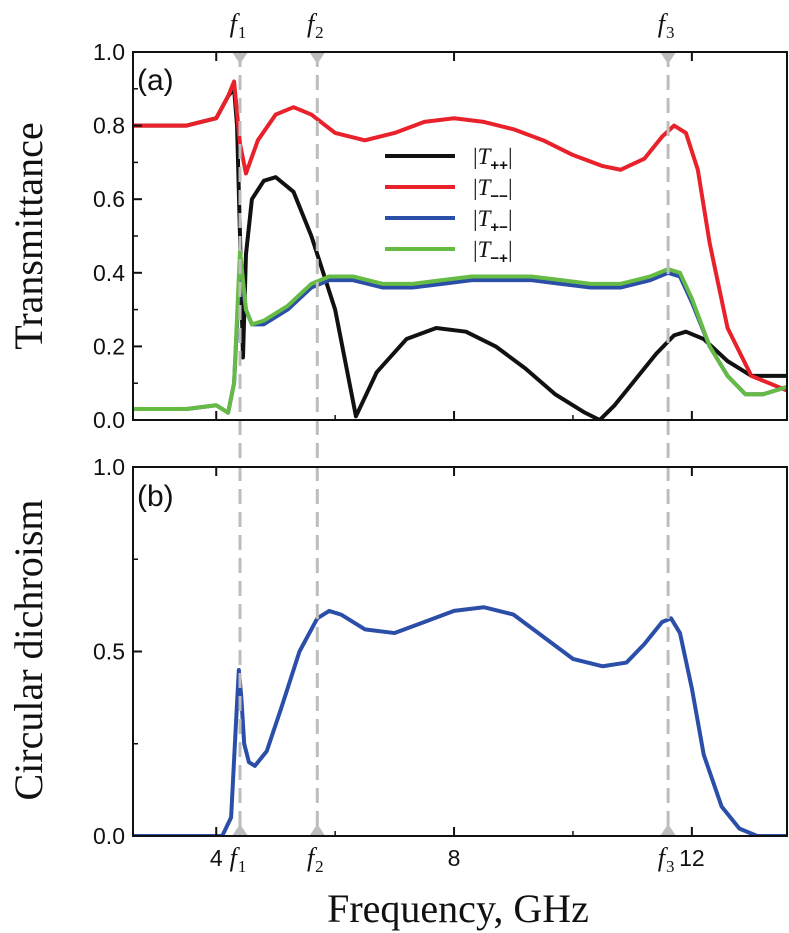 This screenshot has width=789, height=933. I want to click on x-tick-label-4: 4, so click(216, 858).